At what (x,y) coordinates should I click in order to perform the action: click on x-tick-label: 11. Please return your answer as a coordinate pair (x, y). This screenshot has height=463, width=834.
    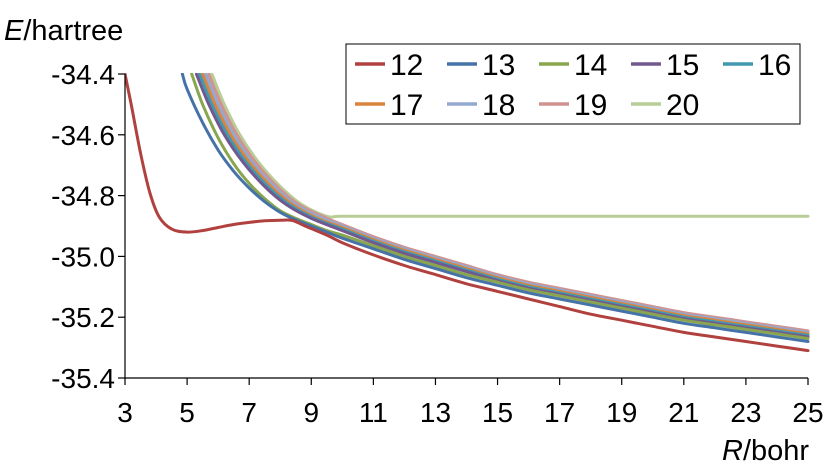
    Looking at the image, I should click on (373, 412).